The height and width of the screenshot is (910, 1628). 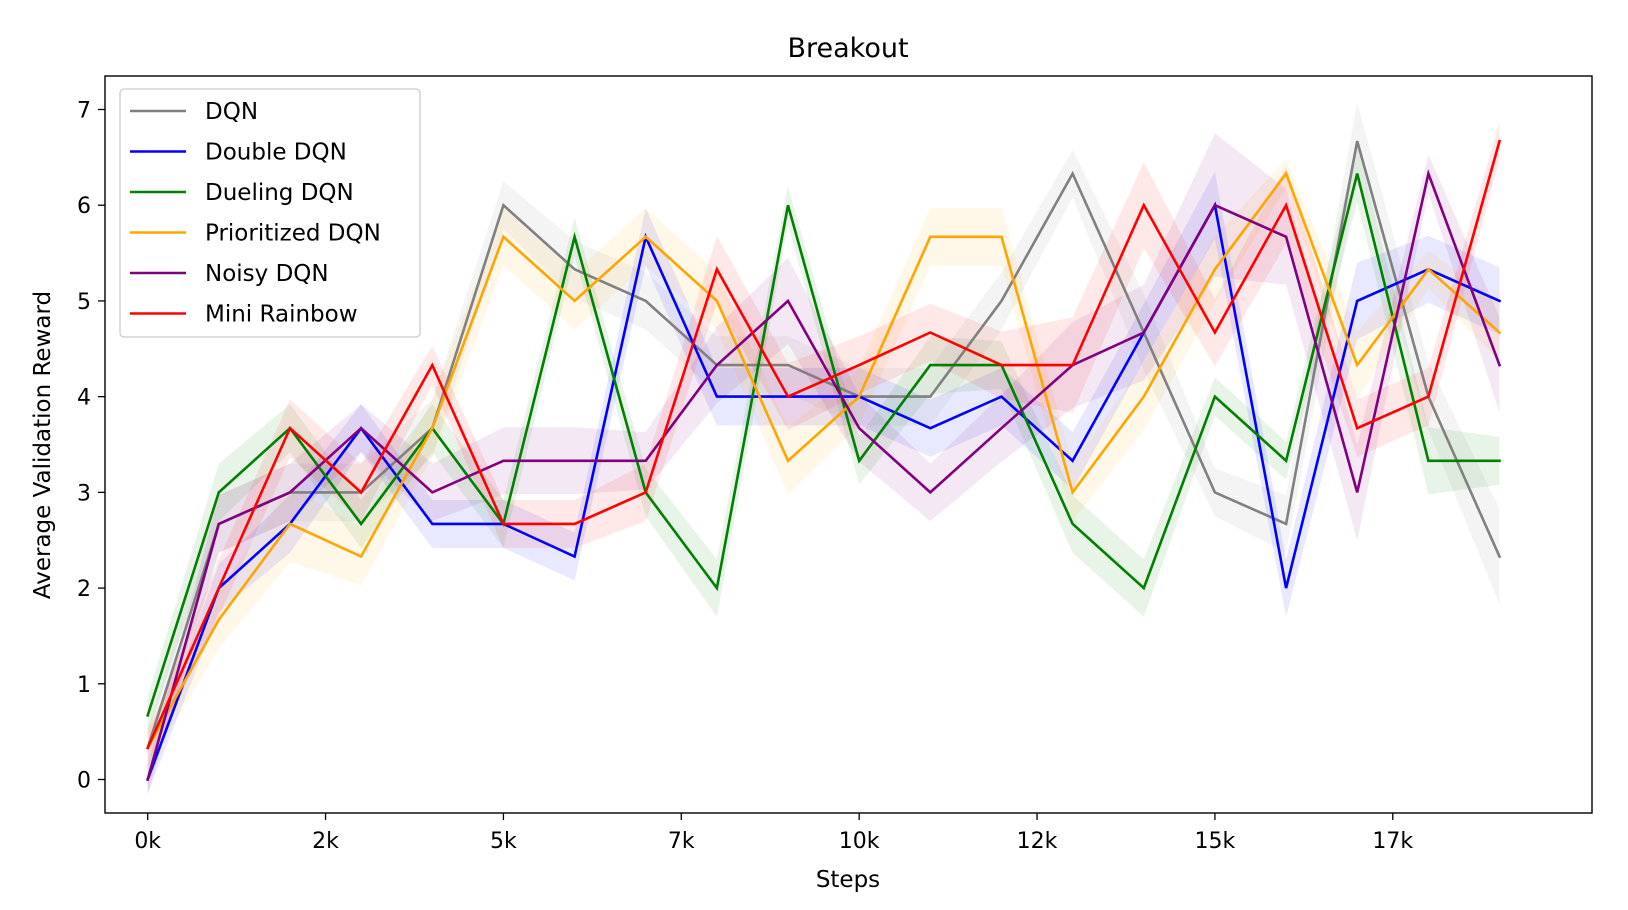 What do you see at coordinates (231, 112) in the screenshot?
I see `legend-label-dqn: DQN` at bounding box center [231, 112].